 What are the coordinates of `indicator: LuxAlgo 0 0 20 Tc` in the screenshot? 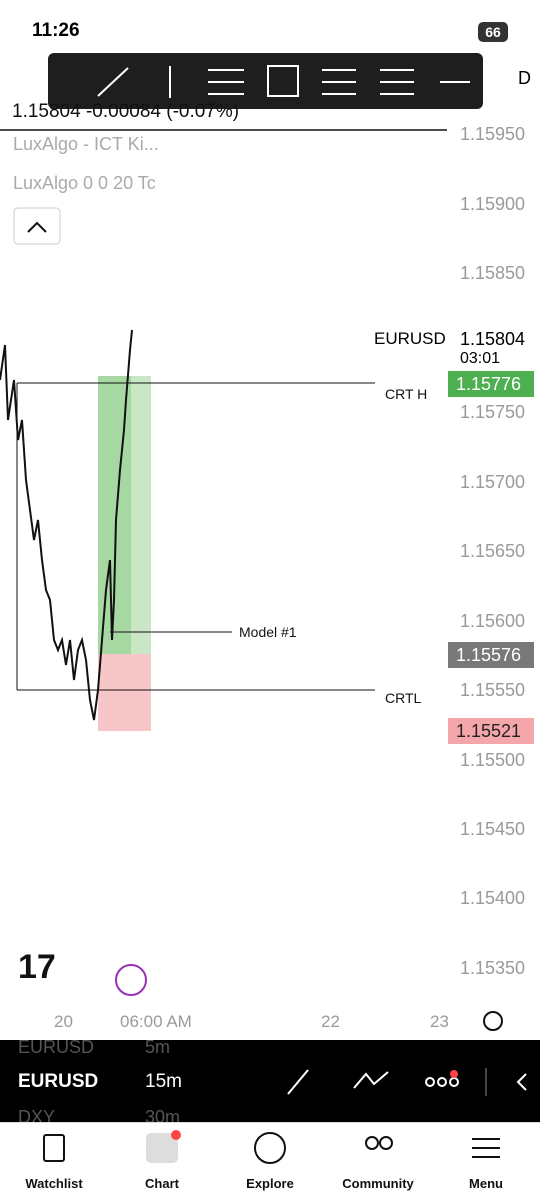 It's located at (84, 183).